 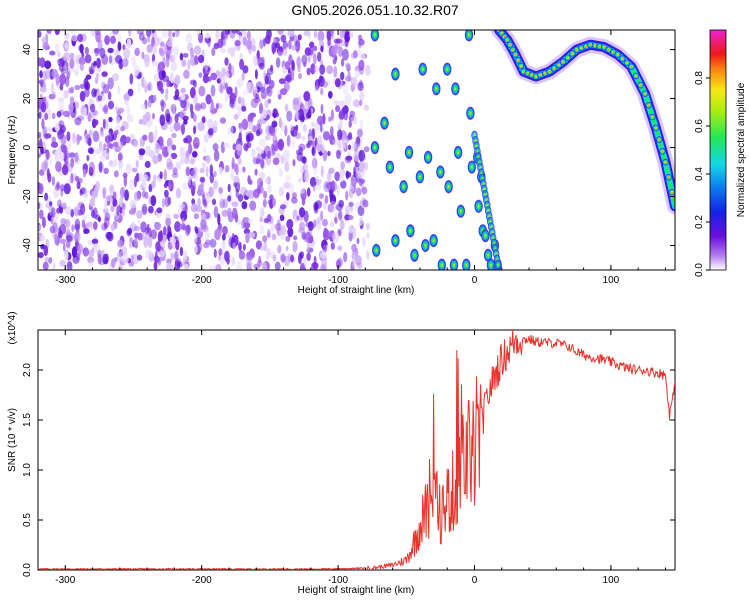 I want to click on colorbar-tick-label: 0.2, so click(x=699, y=222).